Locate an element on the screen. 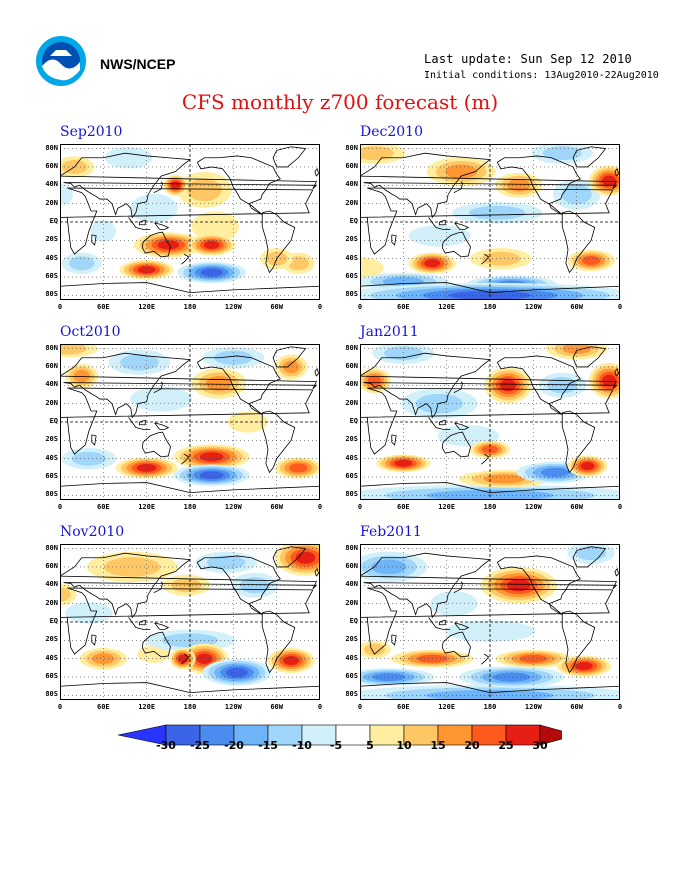 The image size is (680, 880). map-panel is located at coordinates (190, 422).